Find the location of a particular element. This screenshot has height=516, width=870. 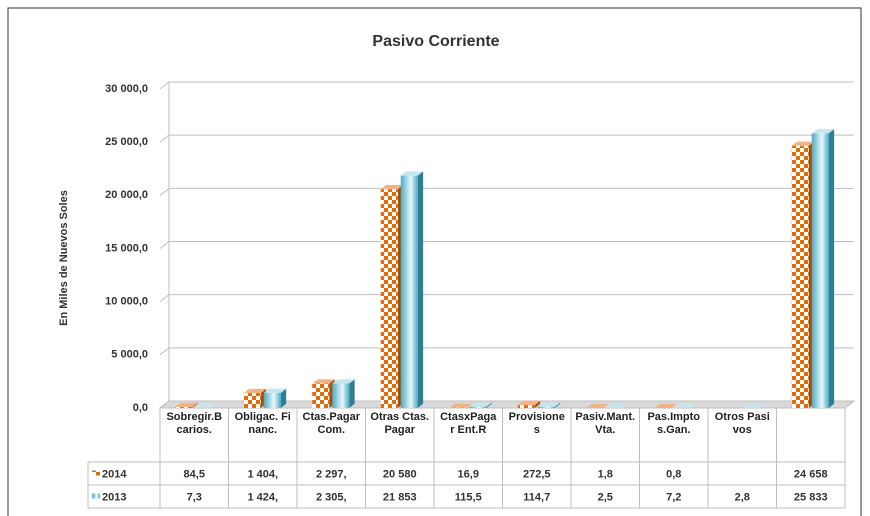

x-tick-label: Pasiv.Mant.Vta. is located at coordinates (605, 423).